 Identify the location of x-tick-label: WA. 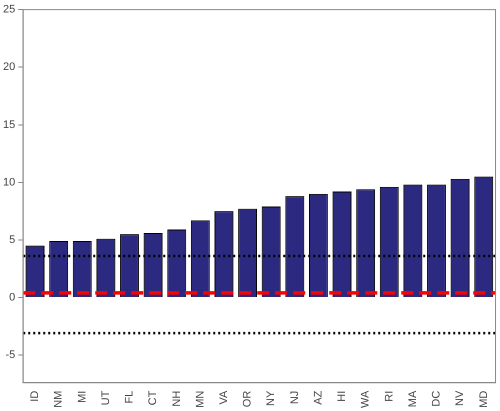
(366, 399).